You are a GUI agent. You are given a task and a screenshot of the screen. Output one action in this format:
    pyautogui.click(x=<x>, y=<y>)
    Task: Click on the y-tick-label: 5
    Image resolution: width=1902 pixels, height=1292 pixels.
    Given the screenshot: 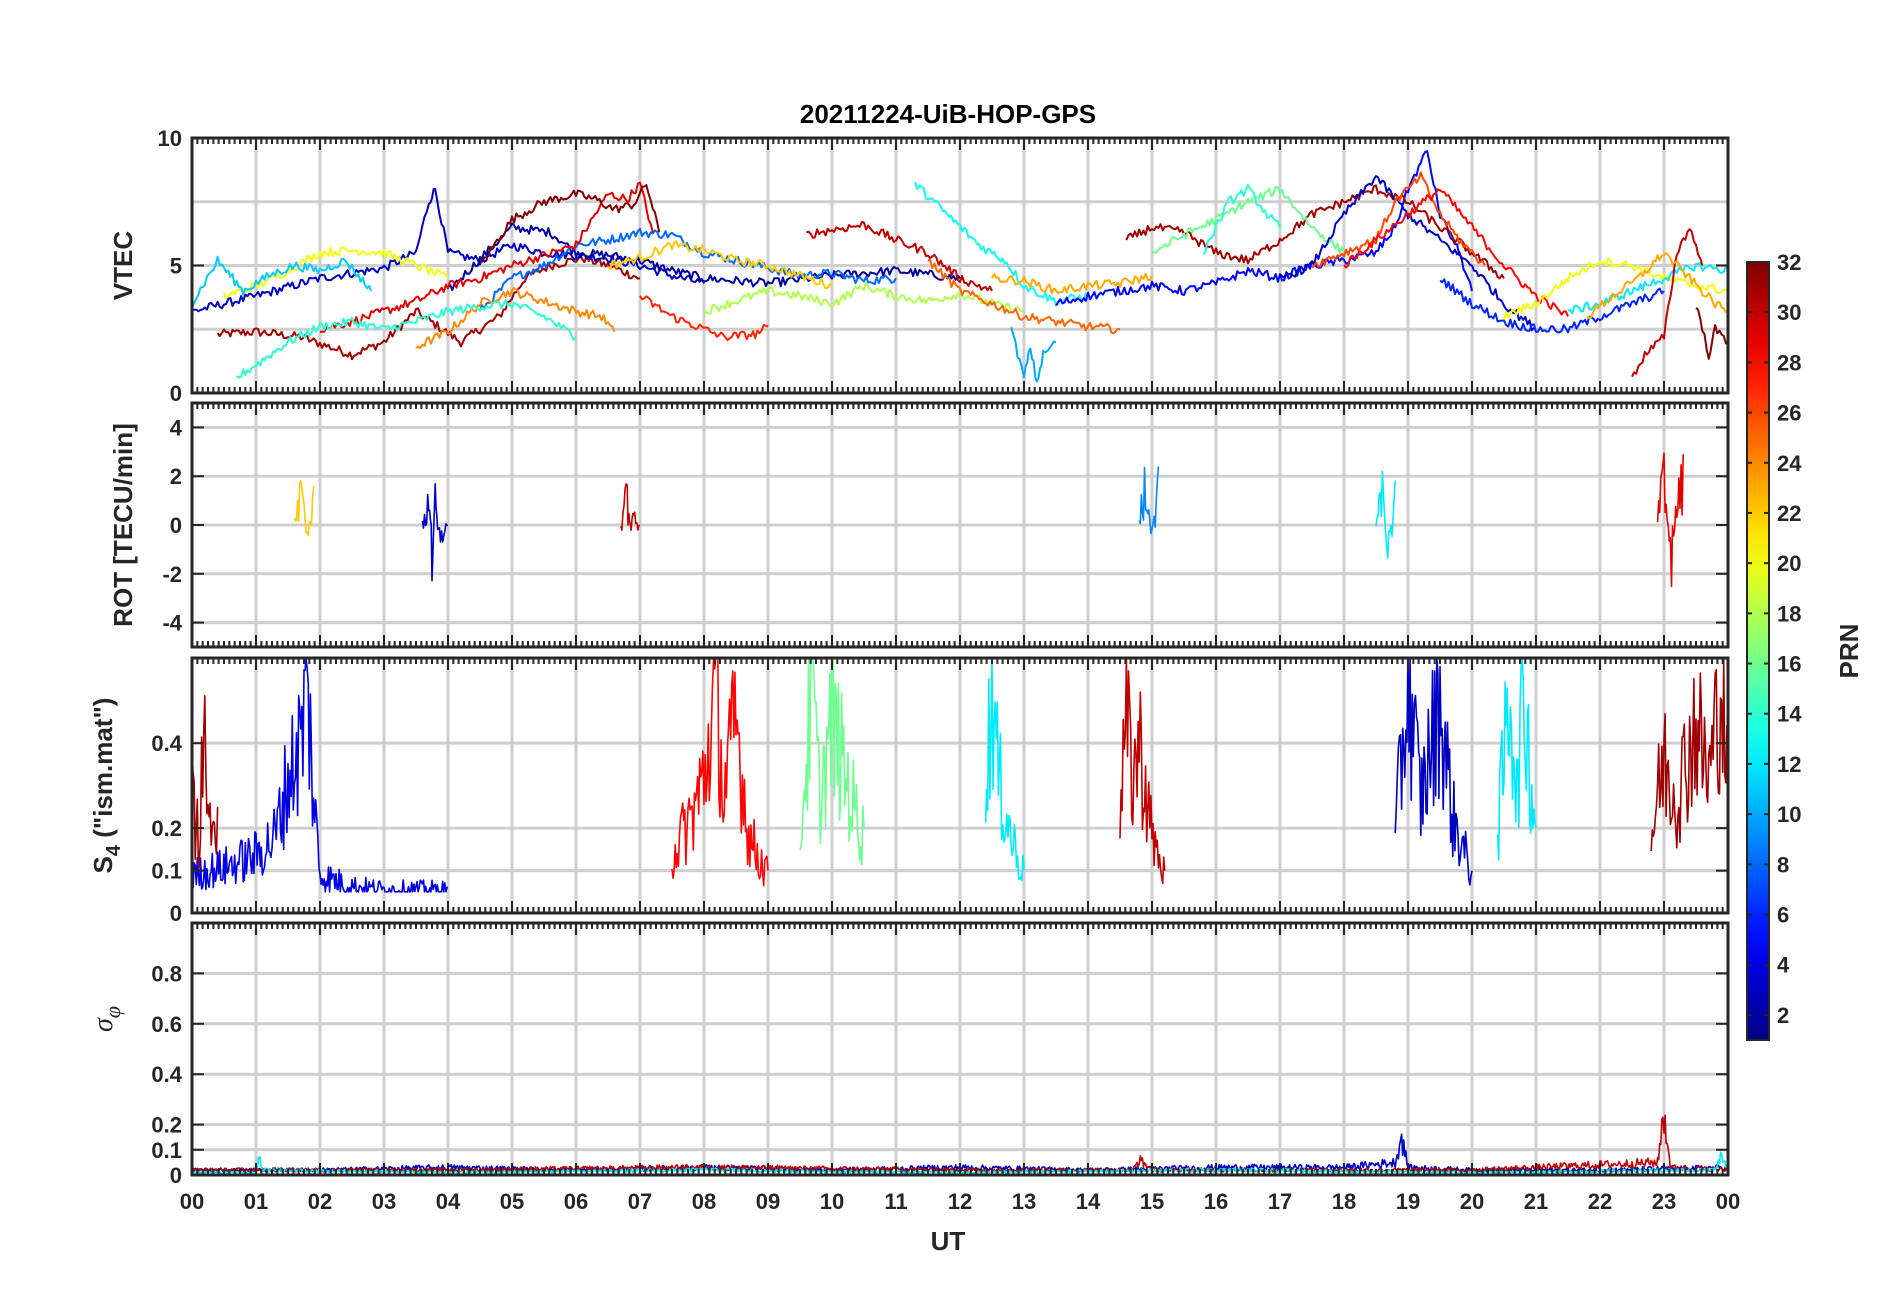 What is the action you would take?
    pyautogui.click(x=176, y=266)
    